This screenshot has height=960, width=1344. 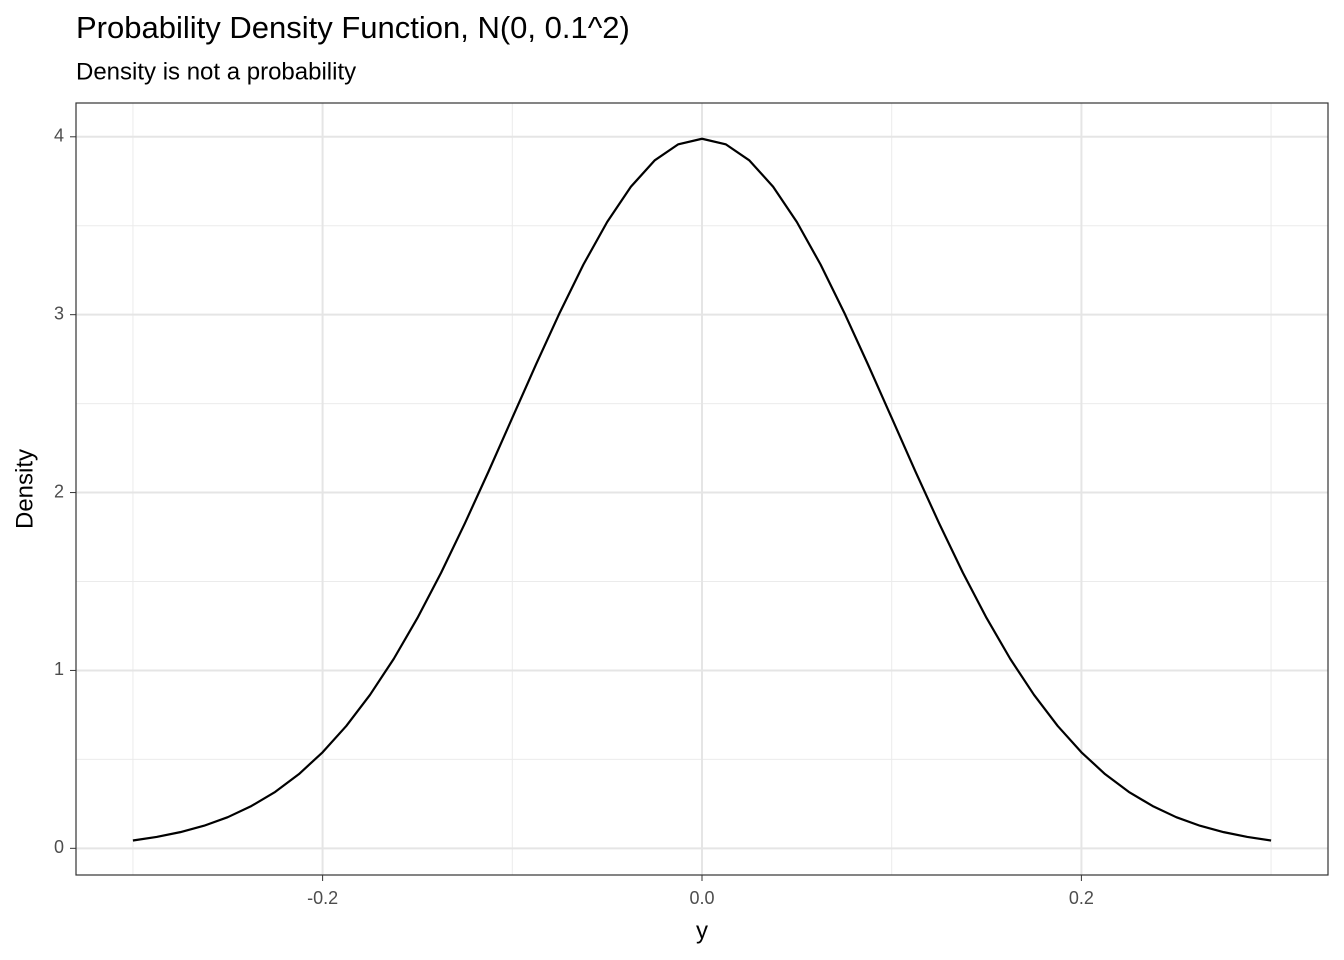 What do you see at coordinates (1081, 898) in the screenshot?
I see `x-tick-label: 0.2` at bounding box center [1081, 898].